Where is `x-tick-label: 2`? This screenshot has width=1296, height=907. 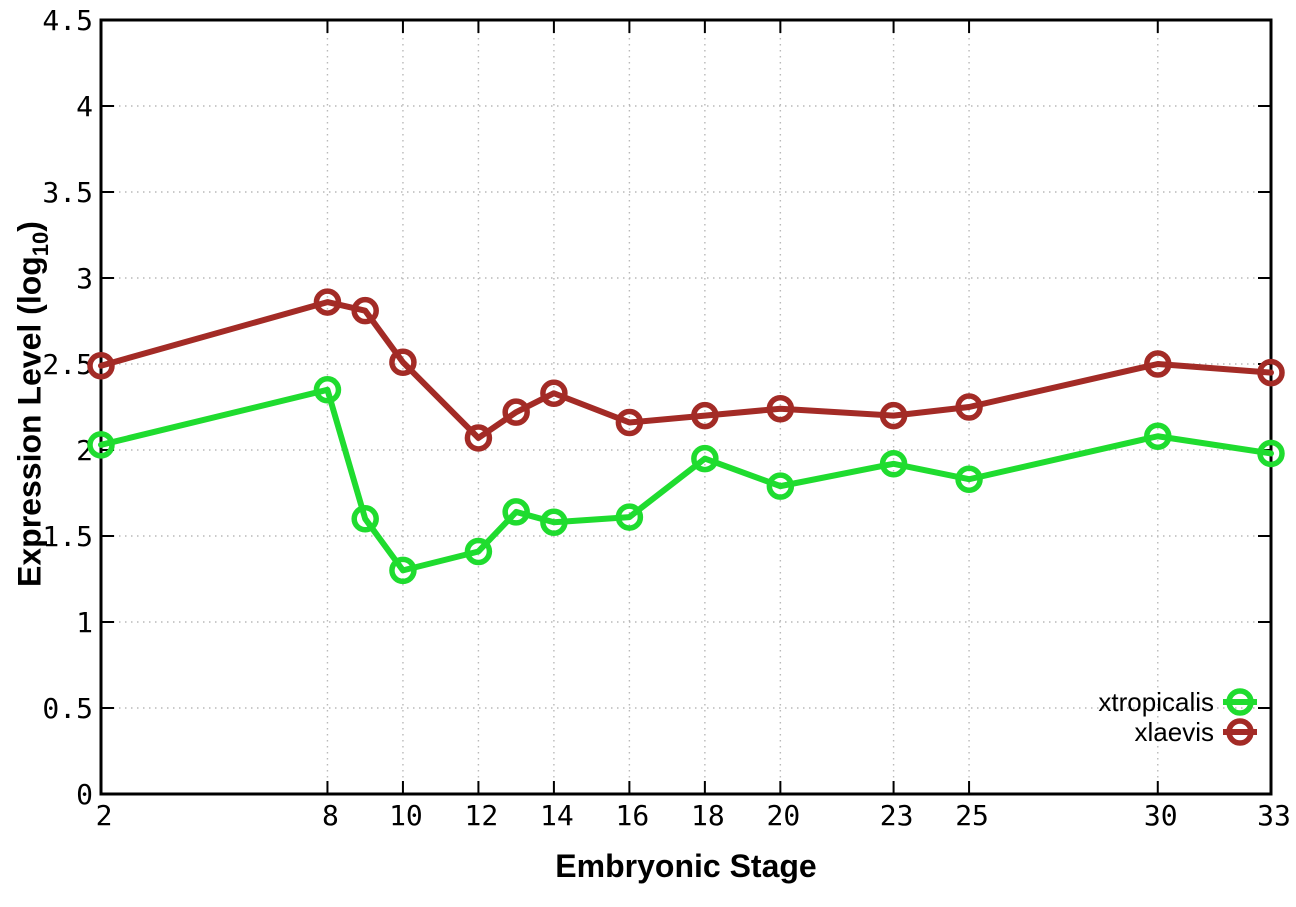
x-tick-label: 2 is located at coordinates (104, 815).